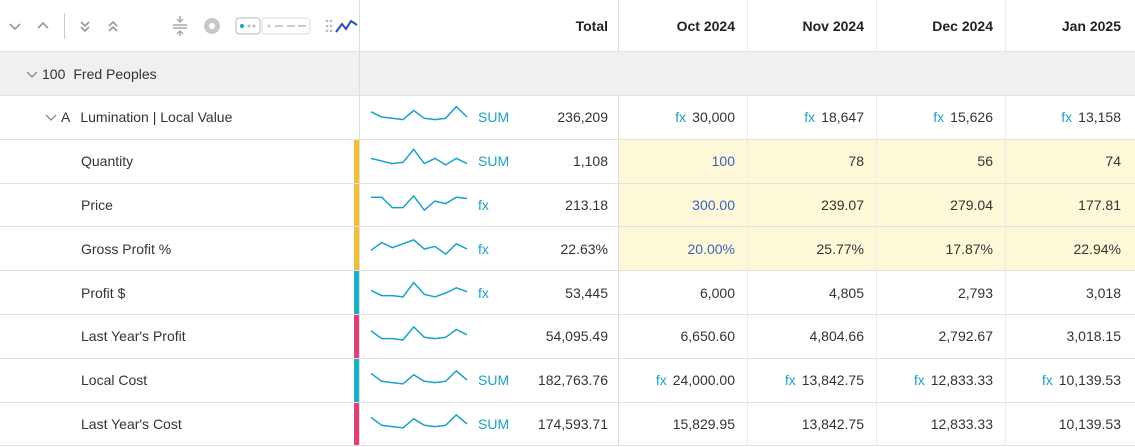 The width and height of the screenshot is (1135, 447). What do you see at coordinates (356, 249) in the screenshot?
I see `row-color-marker` at bounding box center [356, 249].